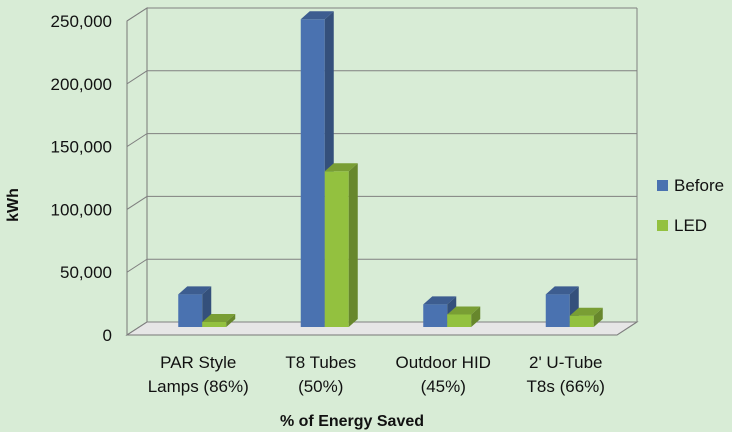  What do you see at coordinates (137, 171) in the screenshot?
I see `side-wall` at bounding box center [137, 171].